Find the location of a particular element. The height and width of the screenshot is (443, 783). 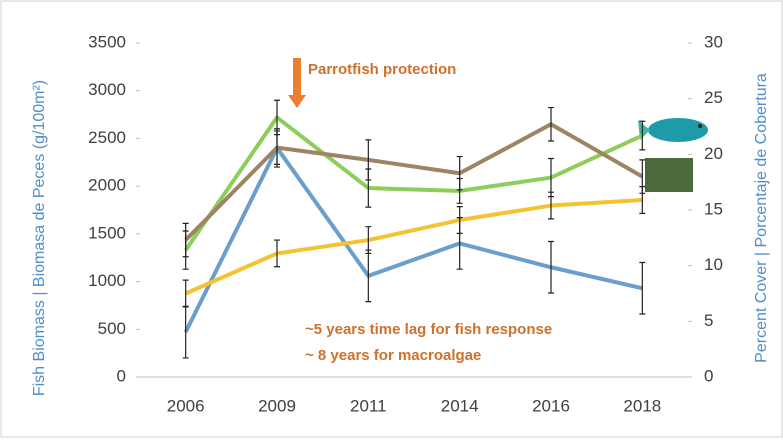

annotation: ~ 8 years for macroalgae is located at coordinates (393, 355).